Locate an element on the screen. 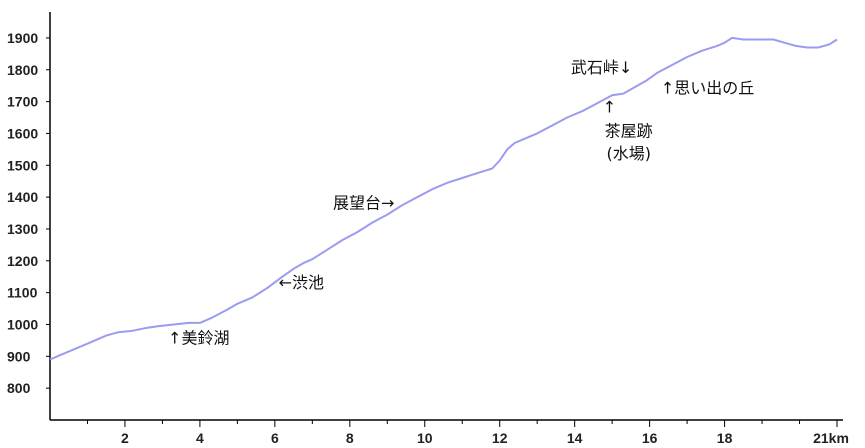  annotation-label: 武石峠↓ is located at coordinates (601, 67).